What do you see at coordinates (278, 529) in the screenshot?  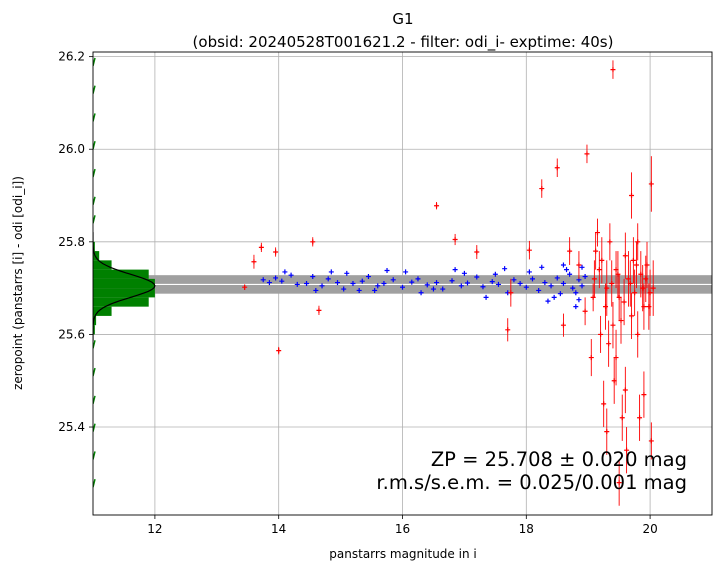 I see `x-tick-label: 14` at bounding box center [278, 529].